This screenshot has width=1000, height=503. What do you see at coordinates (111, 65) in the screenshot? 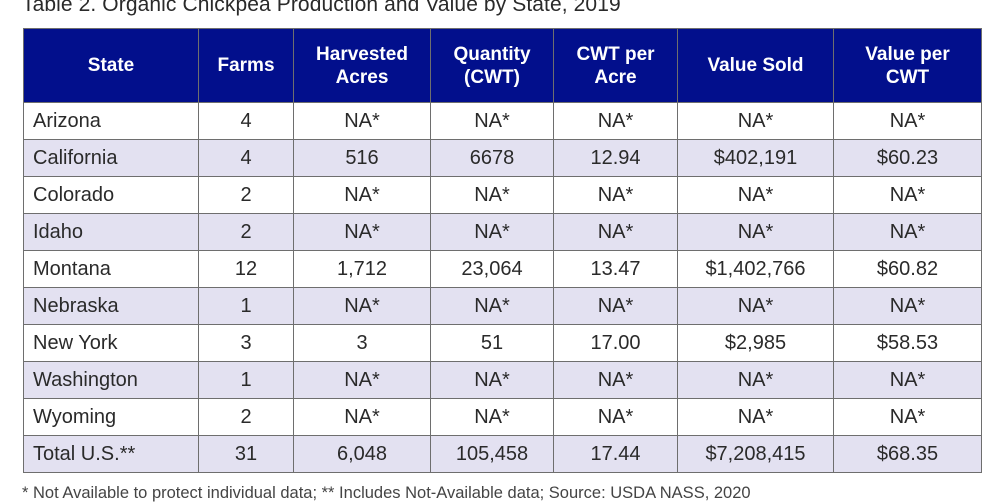
I see `header-state: State` at bounding box center [111, 65].